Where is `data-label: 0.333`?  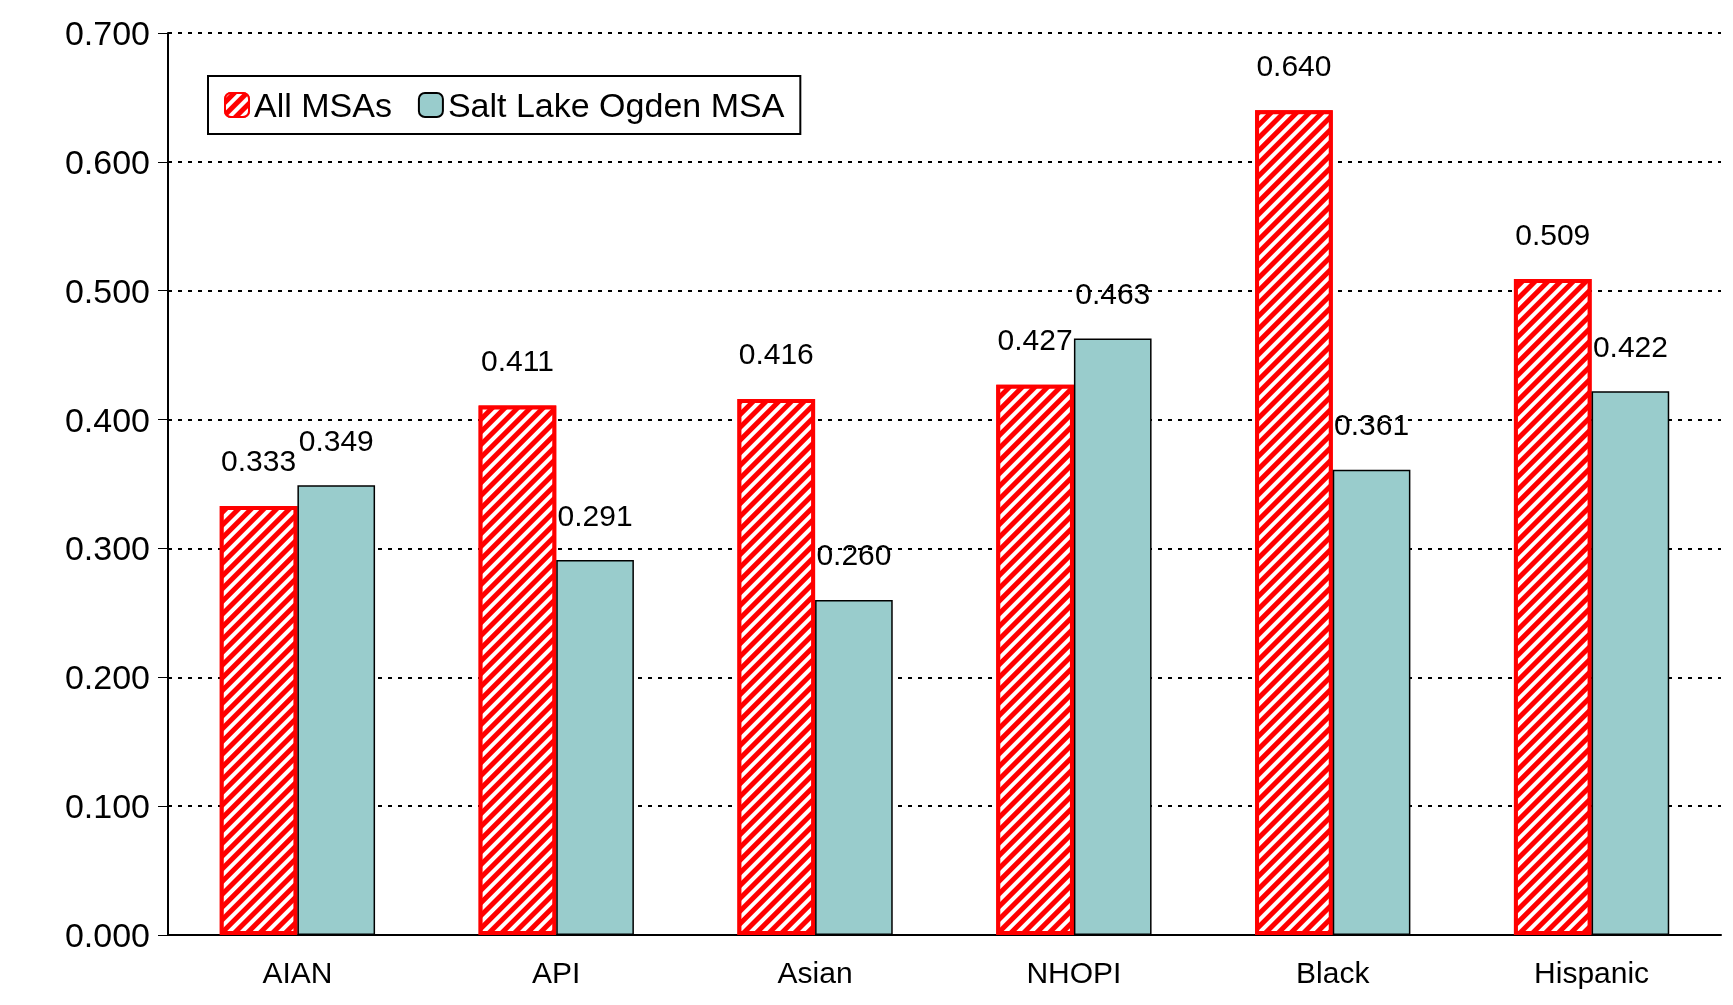 data-label: 0.333 is located at coordinates (259, 461).